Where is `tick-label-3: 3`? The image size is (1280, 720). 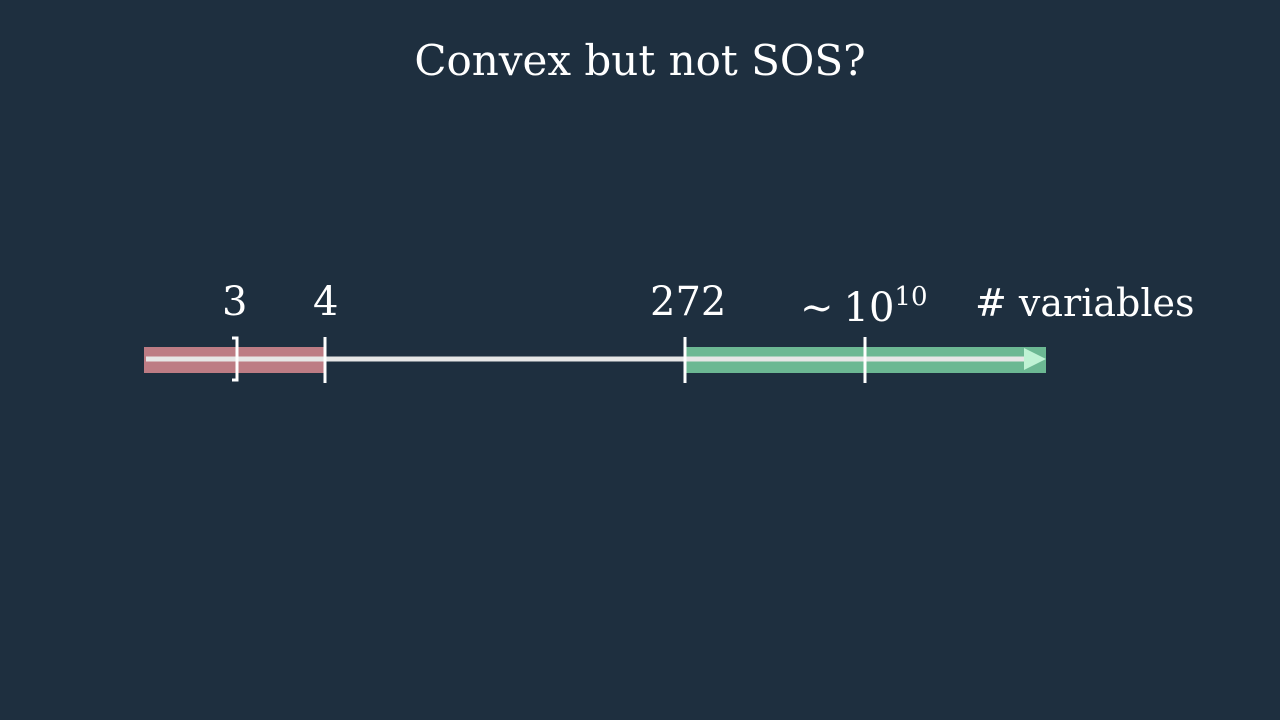 tick-label-3: 3 is located at coordinates (235, 302).